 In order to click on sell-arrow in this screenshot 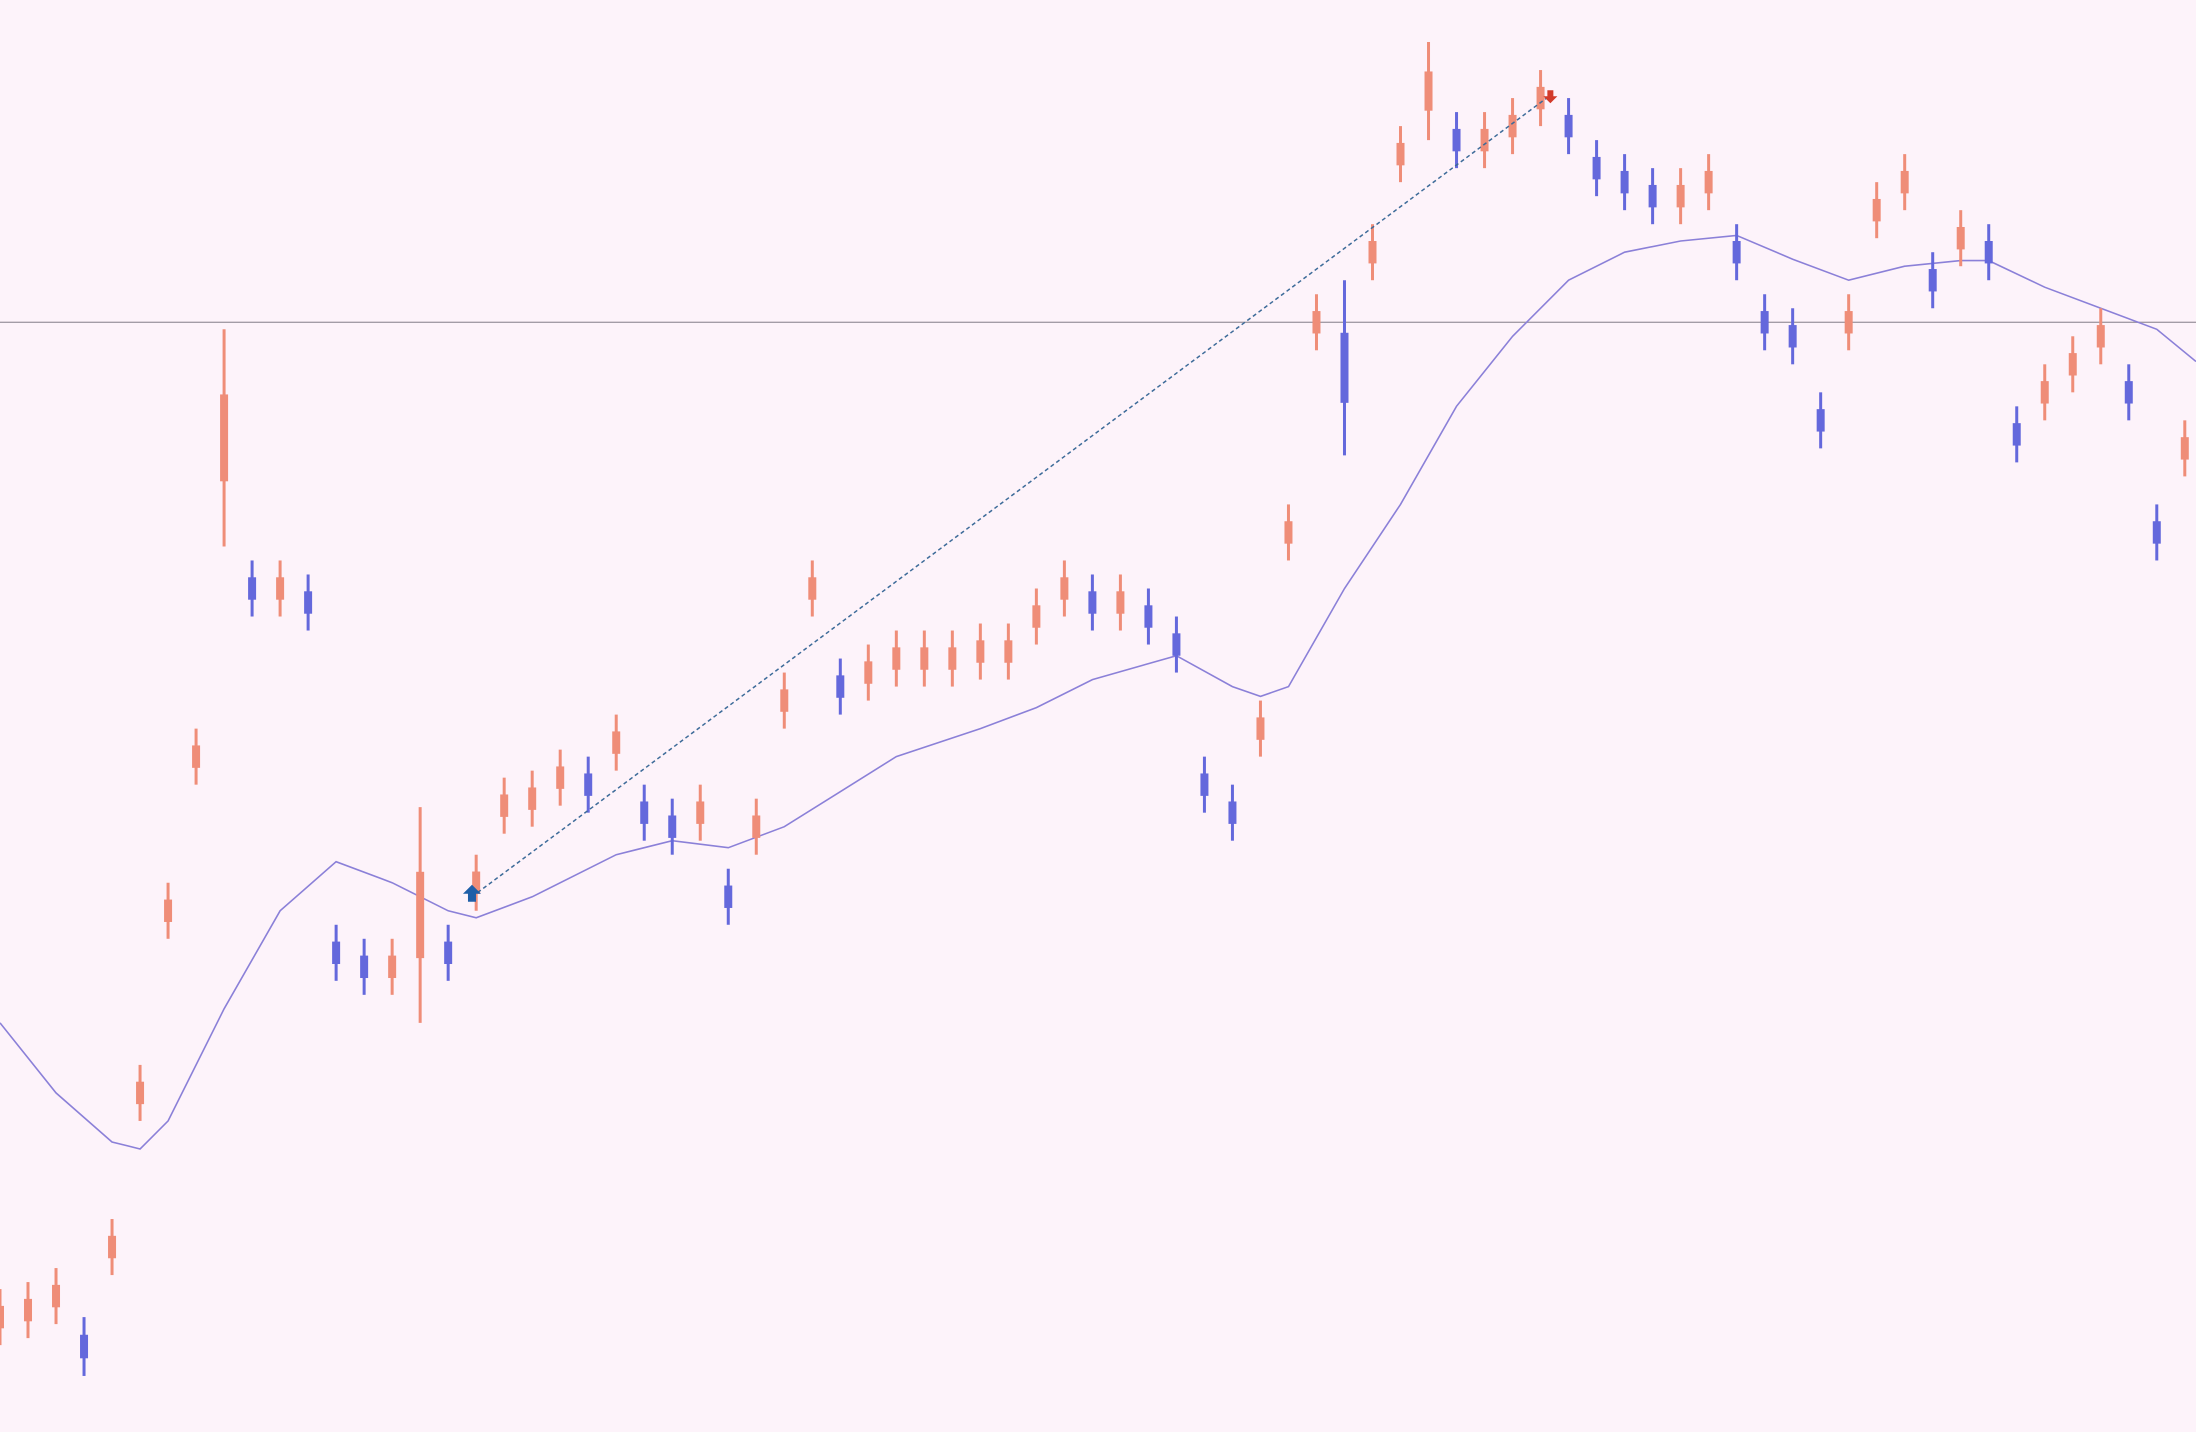, I will do `click(1550, 97)`.